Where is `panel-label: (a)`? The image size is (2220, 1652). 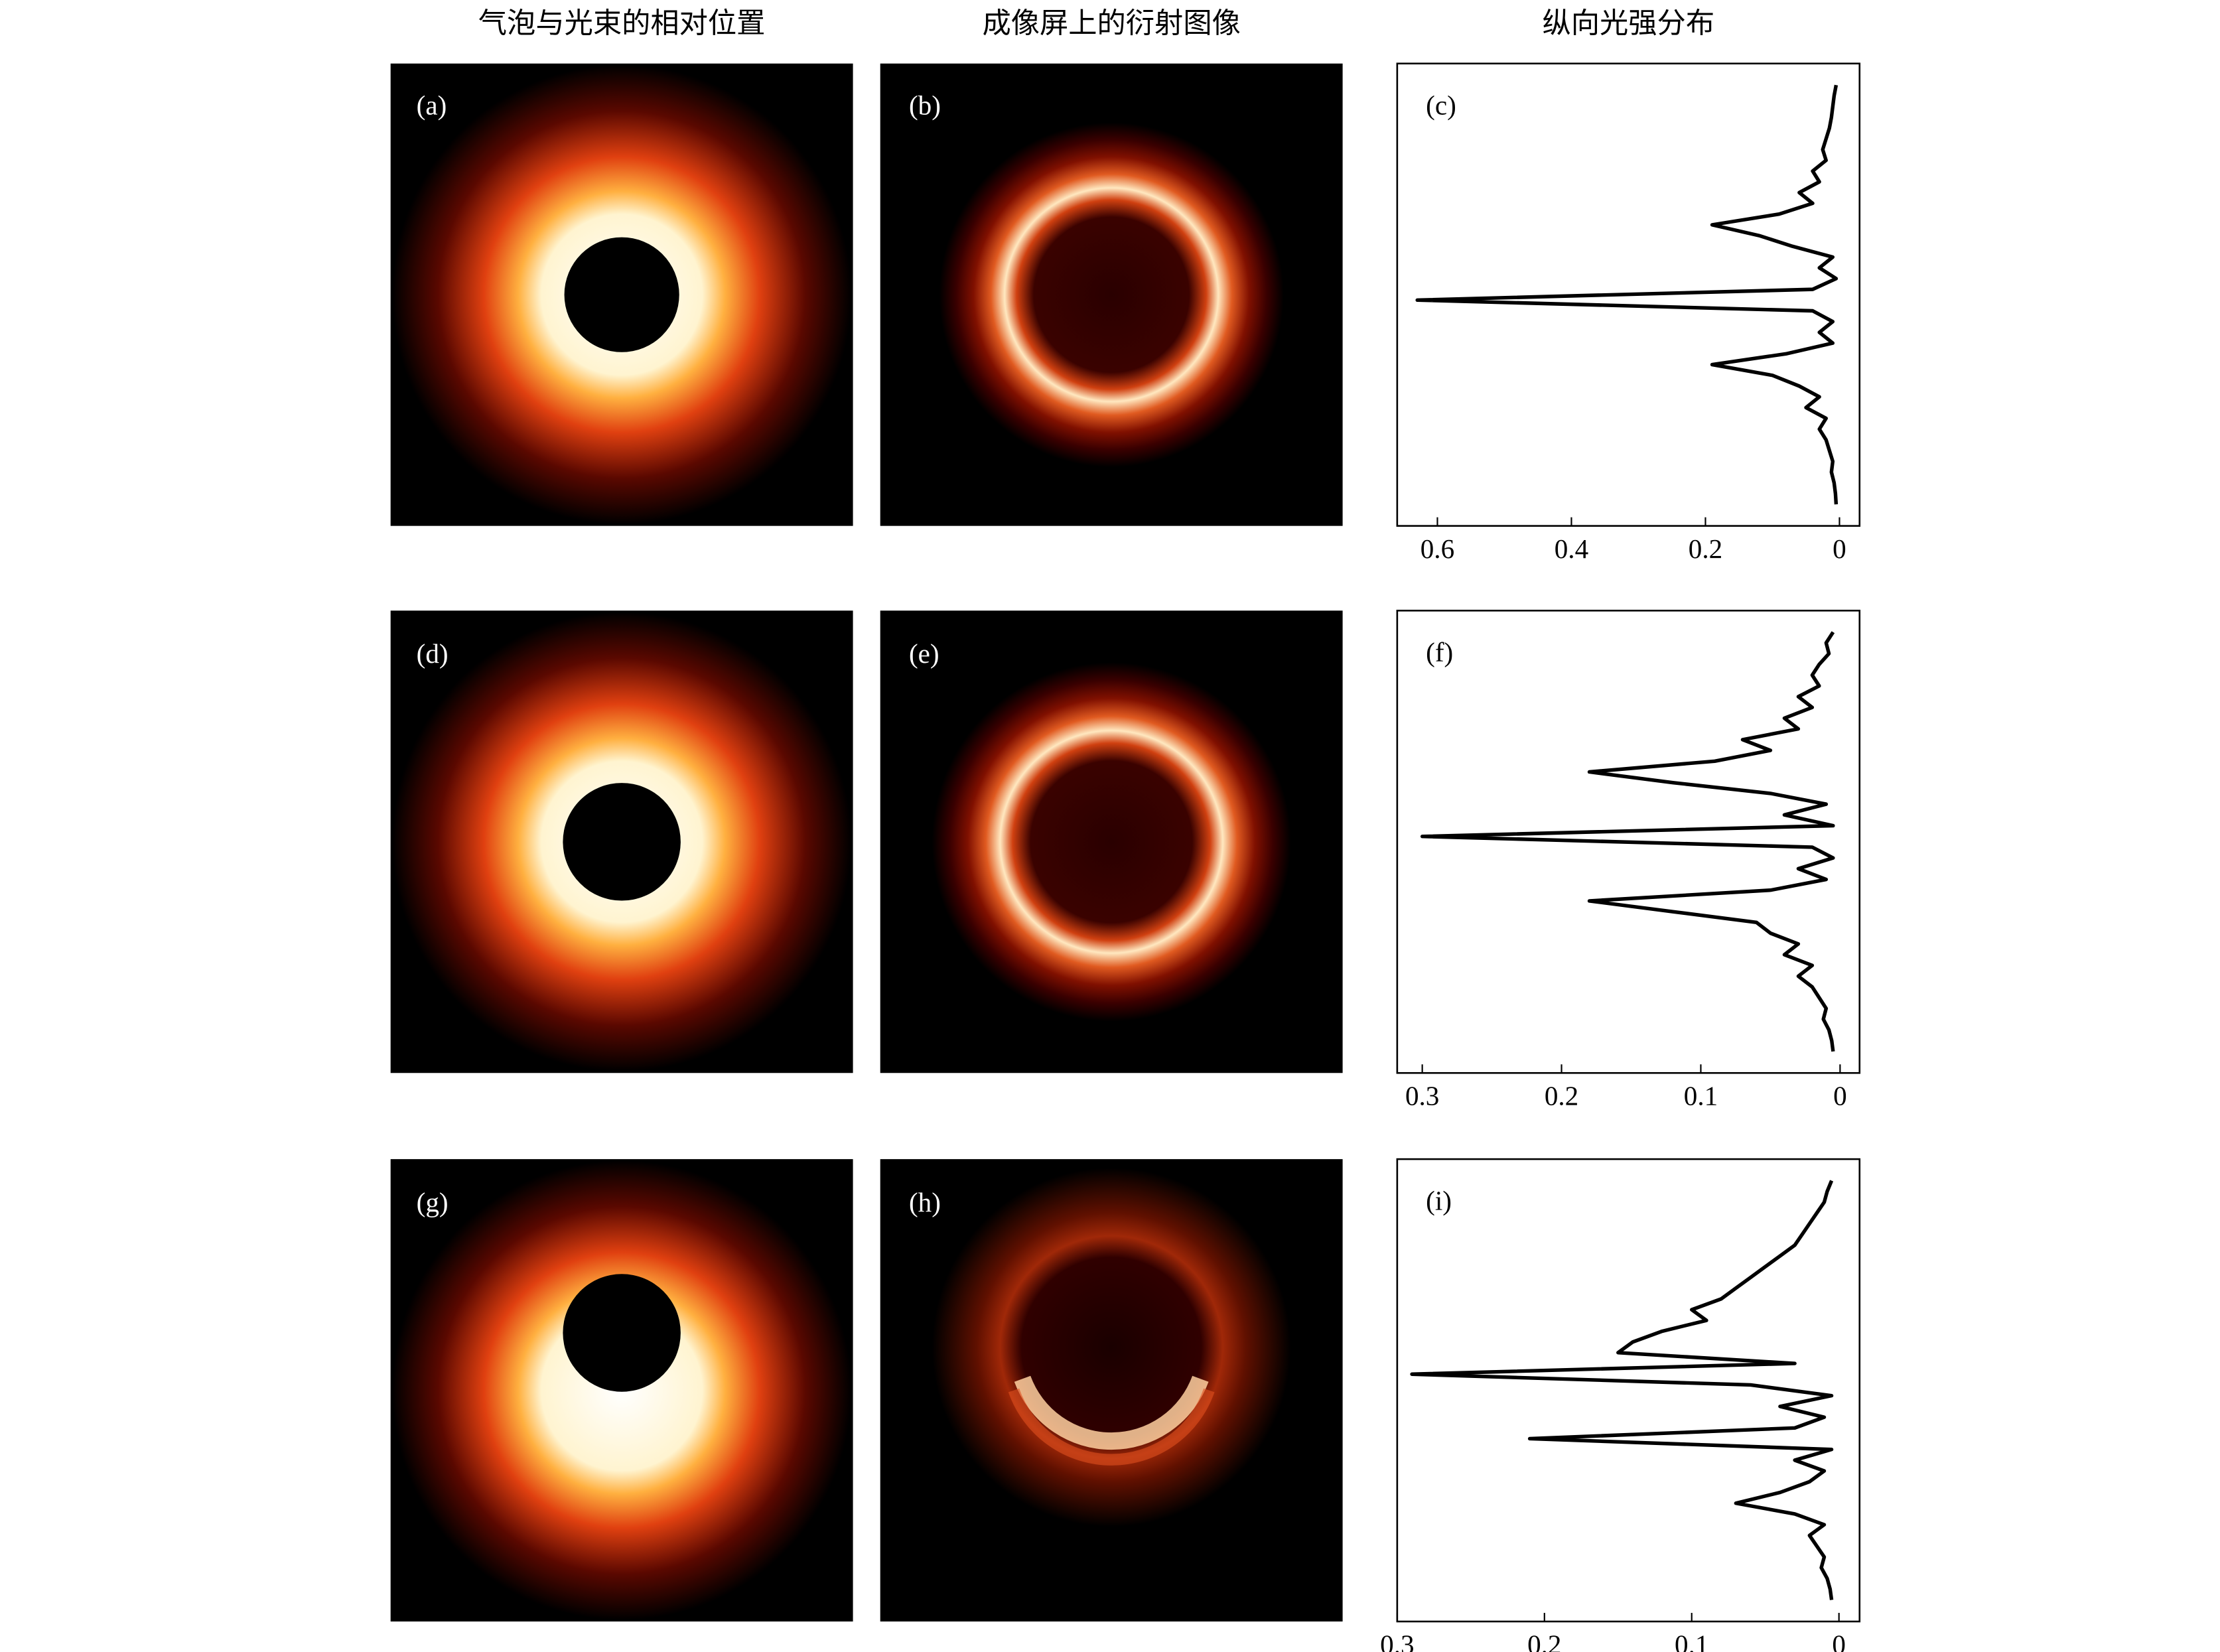
panel-label: (a) is located at coordinates (432, 106).